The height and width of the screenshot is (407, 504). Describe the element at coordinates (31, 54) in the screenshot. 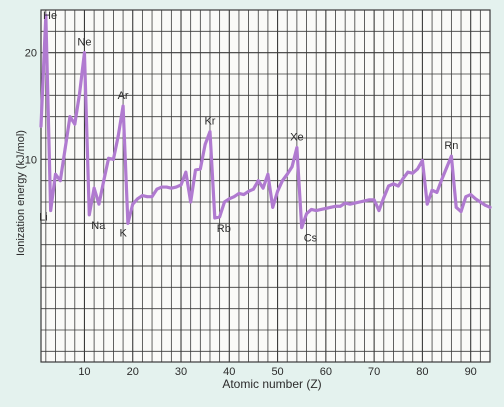

I see `y-tick-label: 20` at that location.